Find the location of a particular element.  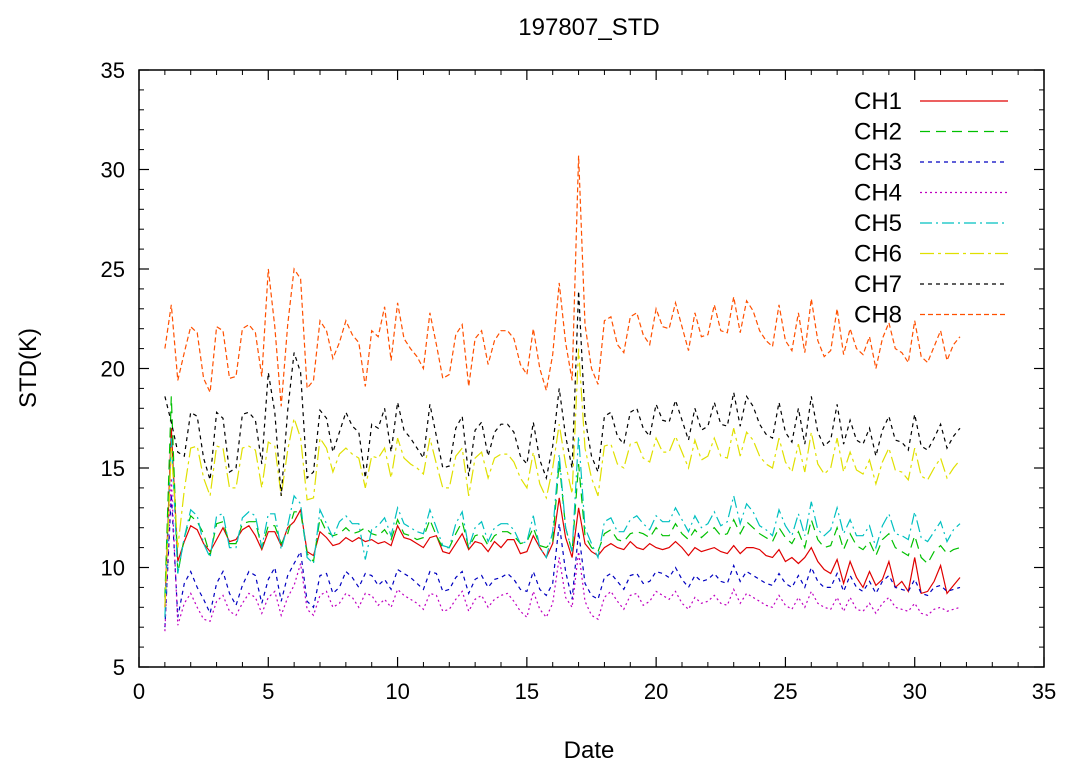

legend-label-ch8: CH8 is located at coordinates (878, 315).